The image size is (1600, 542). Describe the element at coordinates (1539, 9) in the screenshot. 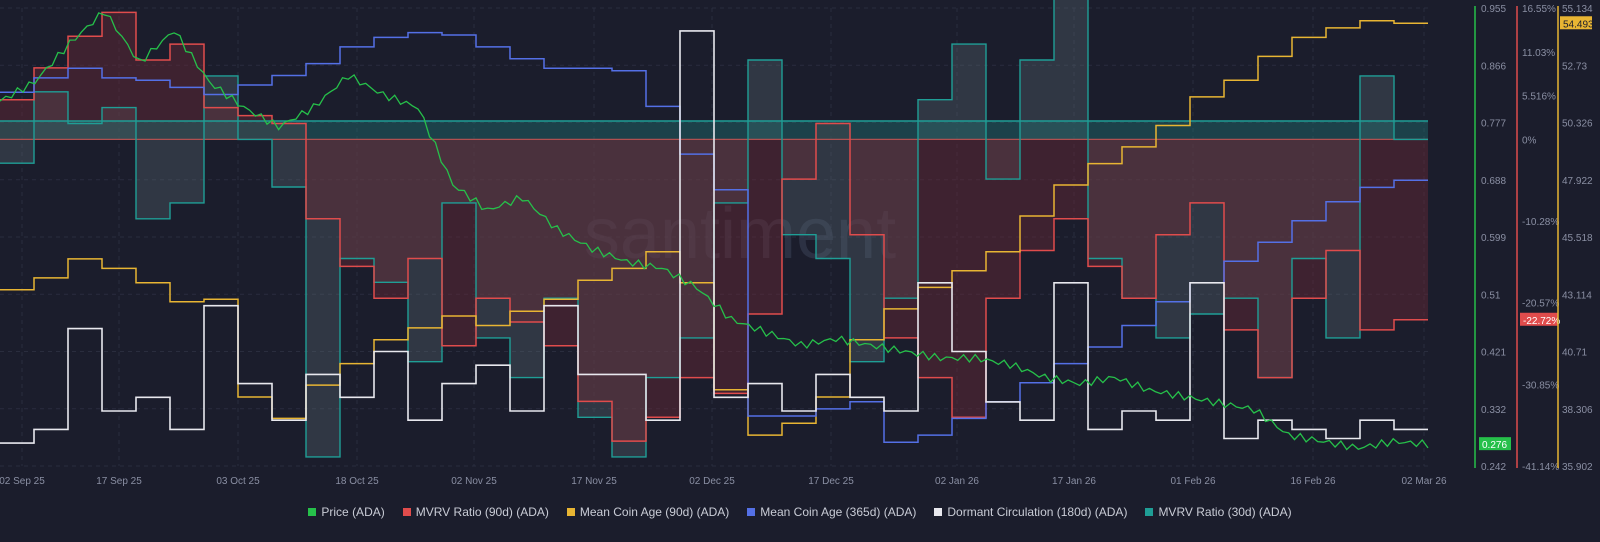

I see `svg-text: 16.55%` at that location.